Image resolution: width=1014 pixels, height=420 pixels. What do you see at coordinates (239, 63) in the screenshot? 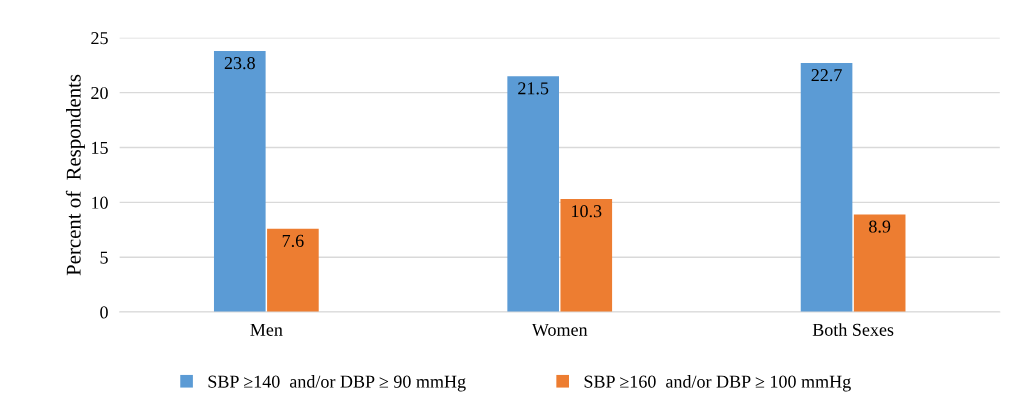
I see `data-label: 23.8` at bounding box center [239, 63].